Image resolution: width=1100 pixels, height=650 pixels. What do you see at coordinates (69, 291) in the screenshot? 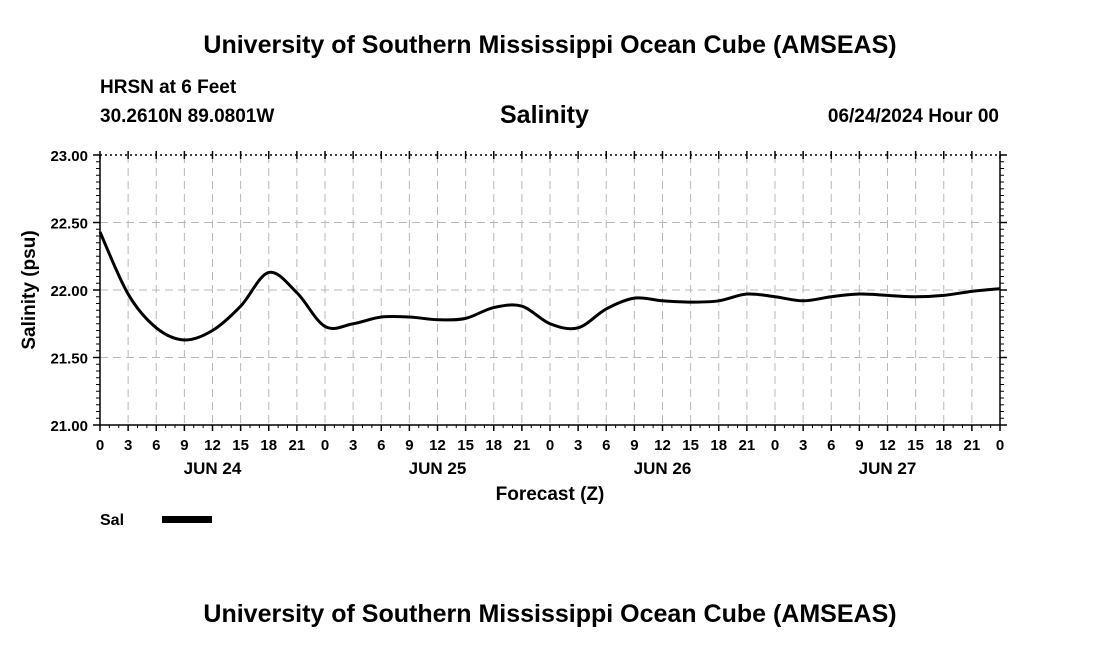
I see `y-tick-label: 22.00` at bounding box center [69, 291].